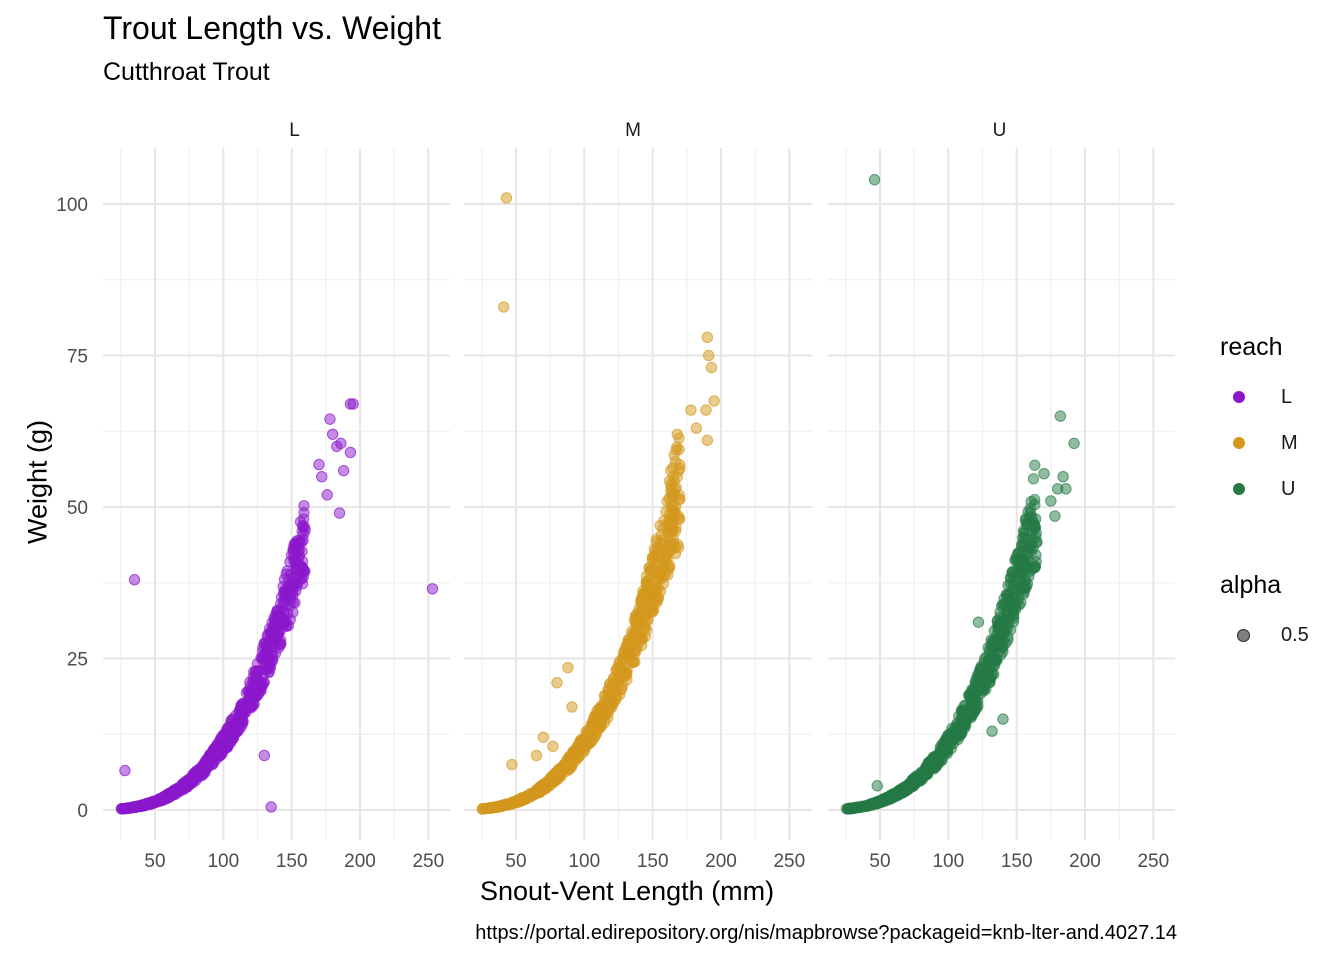  Describe the element at coordinates (1239, 397) in the screenshot. I see `legend-key-L` at that location.